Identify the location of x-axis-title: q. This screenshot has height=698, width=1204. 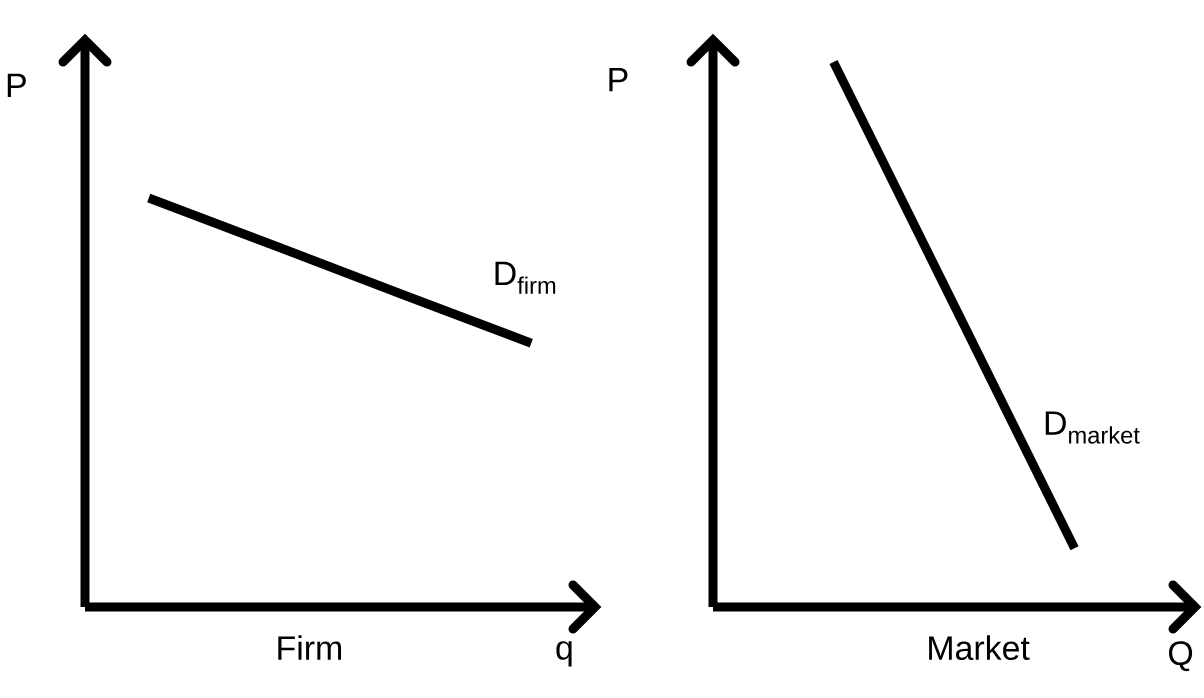
(564, 654).